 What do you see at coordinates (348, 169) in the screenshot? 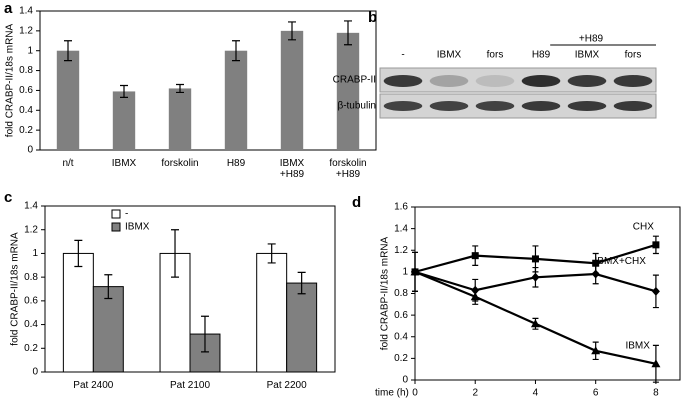
I see `x-tick-label: forskolin +H89` at bounding box center [348, 169].